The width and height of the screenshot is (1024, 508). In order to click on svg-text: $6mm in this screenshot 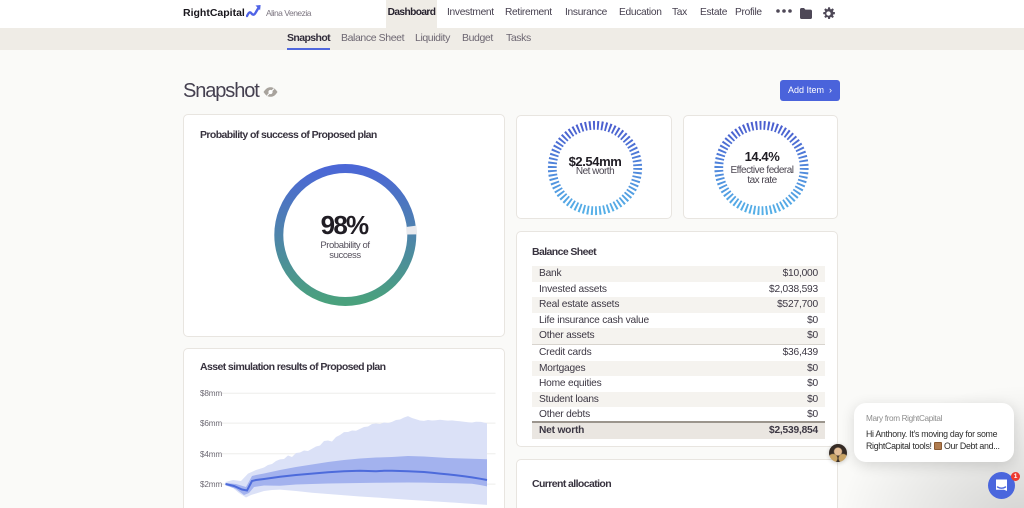, I will do `click(211, 423)`.